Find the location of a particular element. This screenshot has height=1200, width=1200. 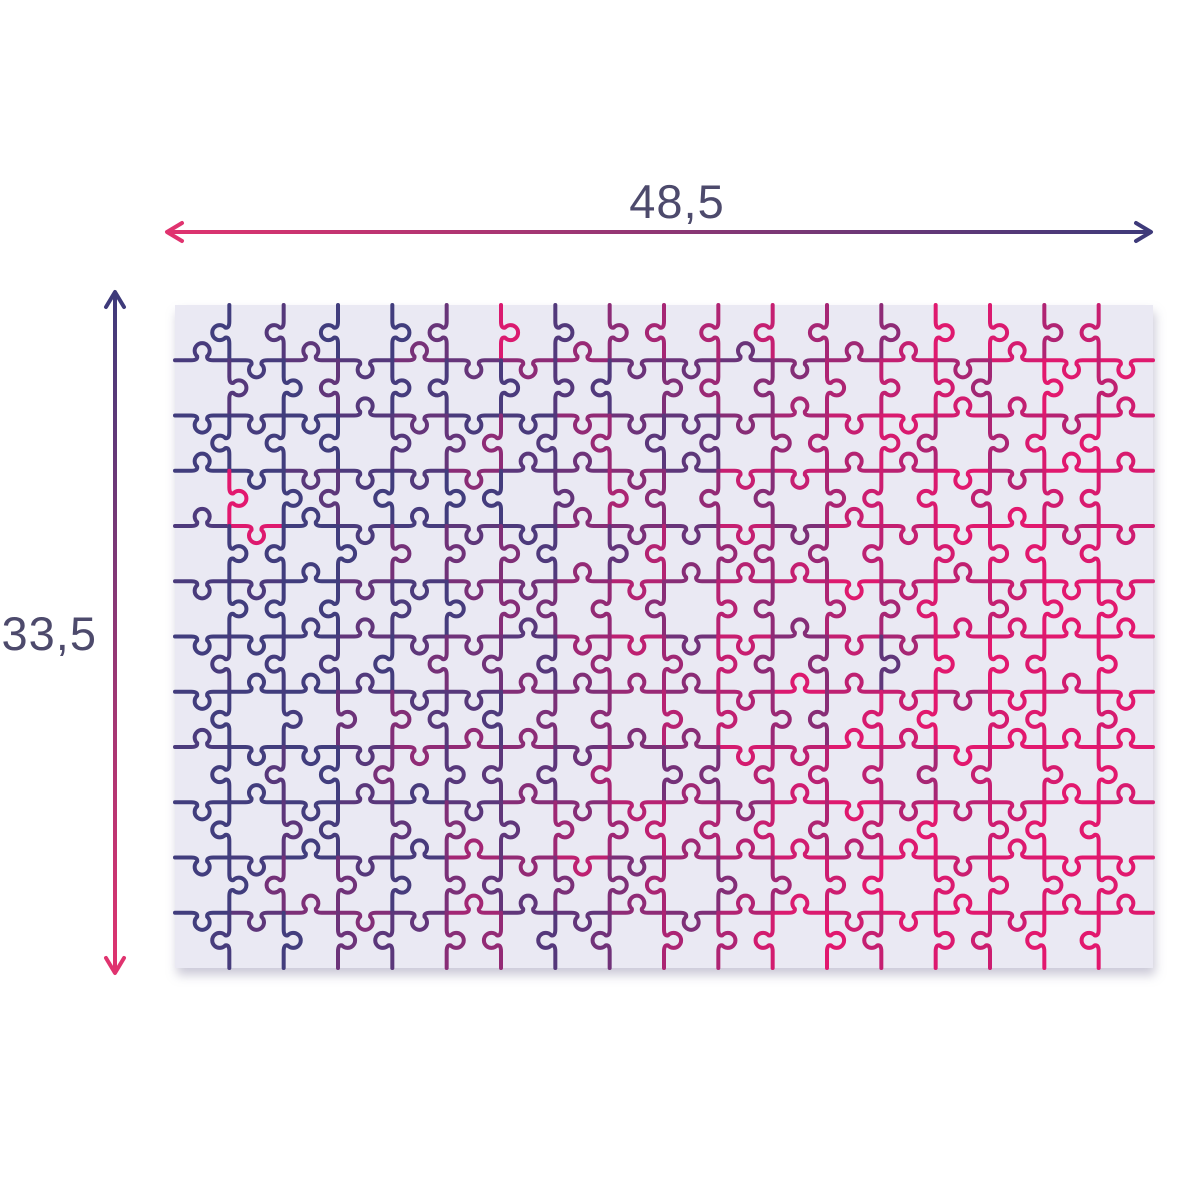

arrow-down-head-icon is located at coordinates (115, 965).